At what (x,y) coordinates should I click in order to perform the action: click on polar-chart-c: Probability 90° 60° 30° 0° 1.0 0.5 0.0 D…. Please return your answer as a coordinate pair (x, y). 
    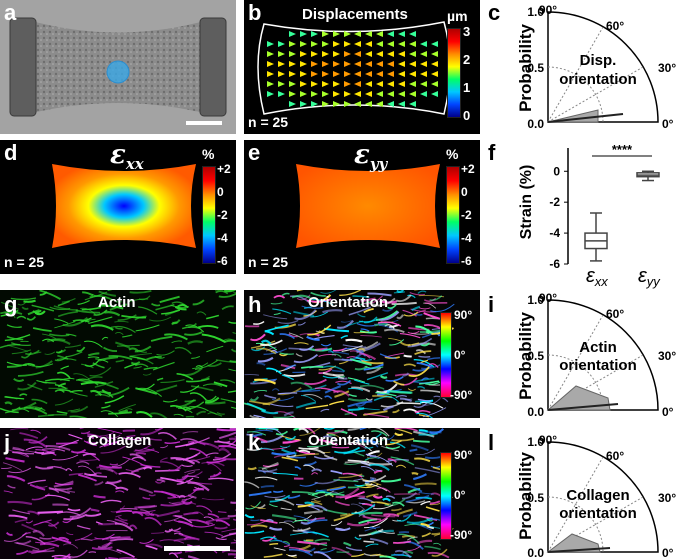
    Looking at the image, I should click on (596, 67).